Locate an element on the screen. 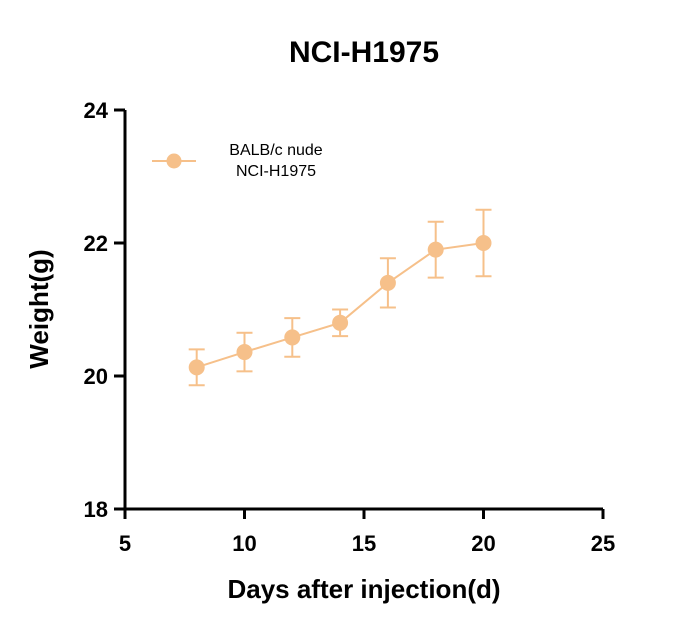  x-tick-label: 25 is located at coordinates (603, 543).